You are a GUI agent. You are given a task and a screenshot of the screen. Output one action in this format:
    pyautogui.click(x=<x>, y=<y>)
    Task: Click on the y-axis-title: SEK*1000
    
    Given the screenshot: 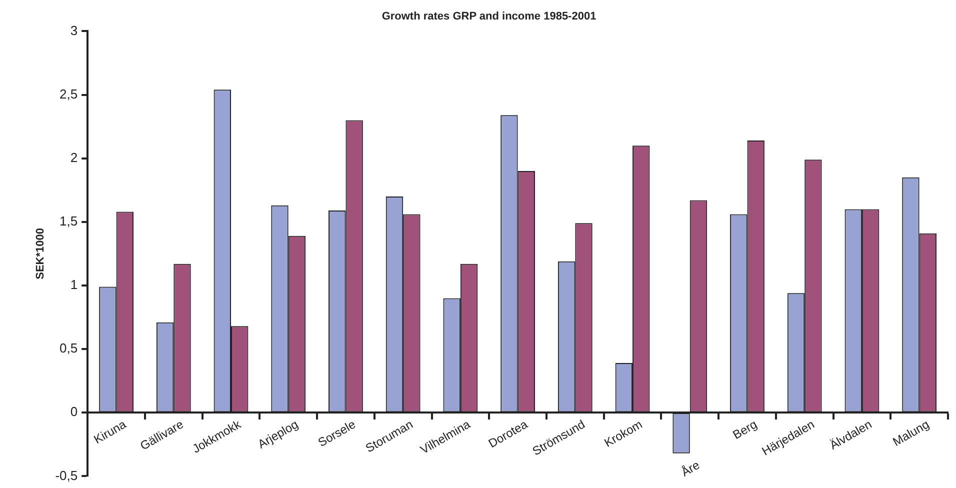 What is the action you would take?
    pyautogui.click(x=40, y=254)
    